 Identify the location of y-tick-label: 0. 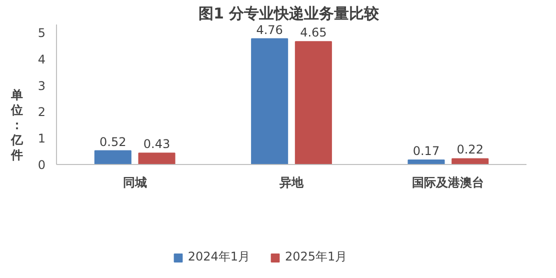
(42, 165).